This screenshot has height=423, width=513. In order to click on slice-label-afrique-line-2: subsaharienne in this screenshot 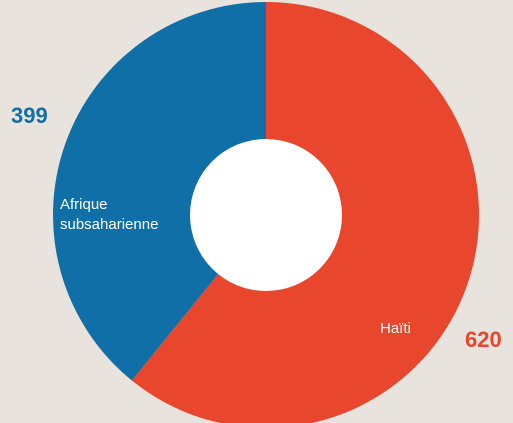, I will do `click(109, 224)`.